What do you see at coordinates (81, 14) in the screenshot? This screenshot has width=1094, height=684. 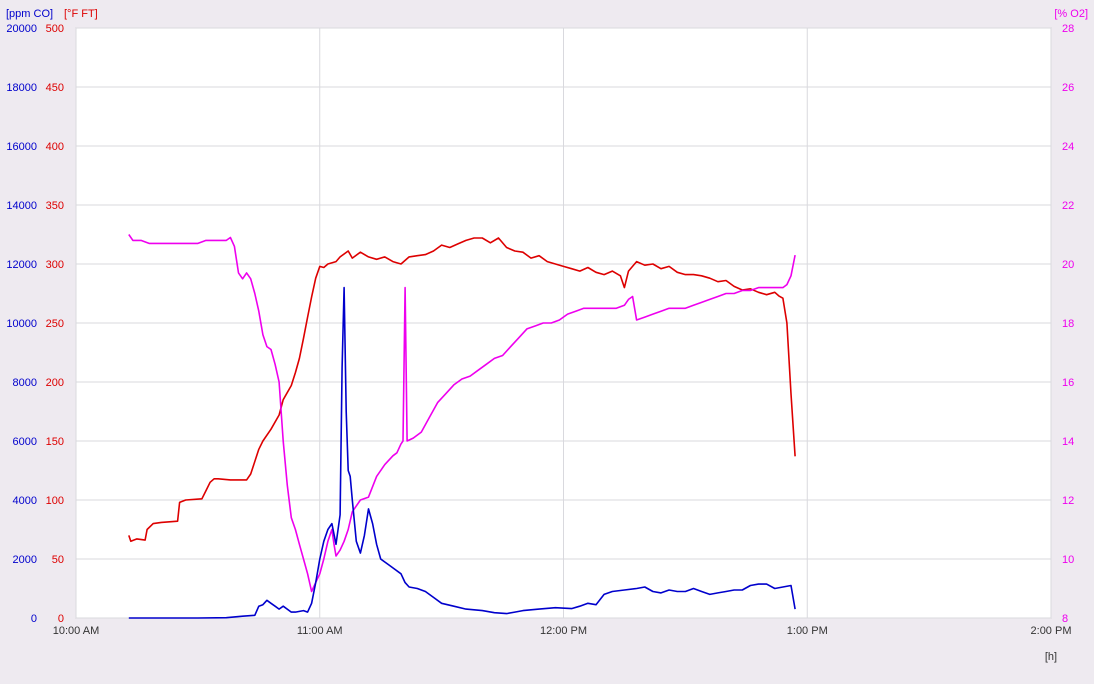 I see `ft-axis-label: [°F FT]` at bounding box center [81, 14].